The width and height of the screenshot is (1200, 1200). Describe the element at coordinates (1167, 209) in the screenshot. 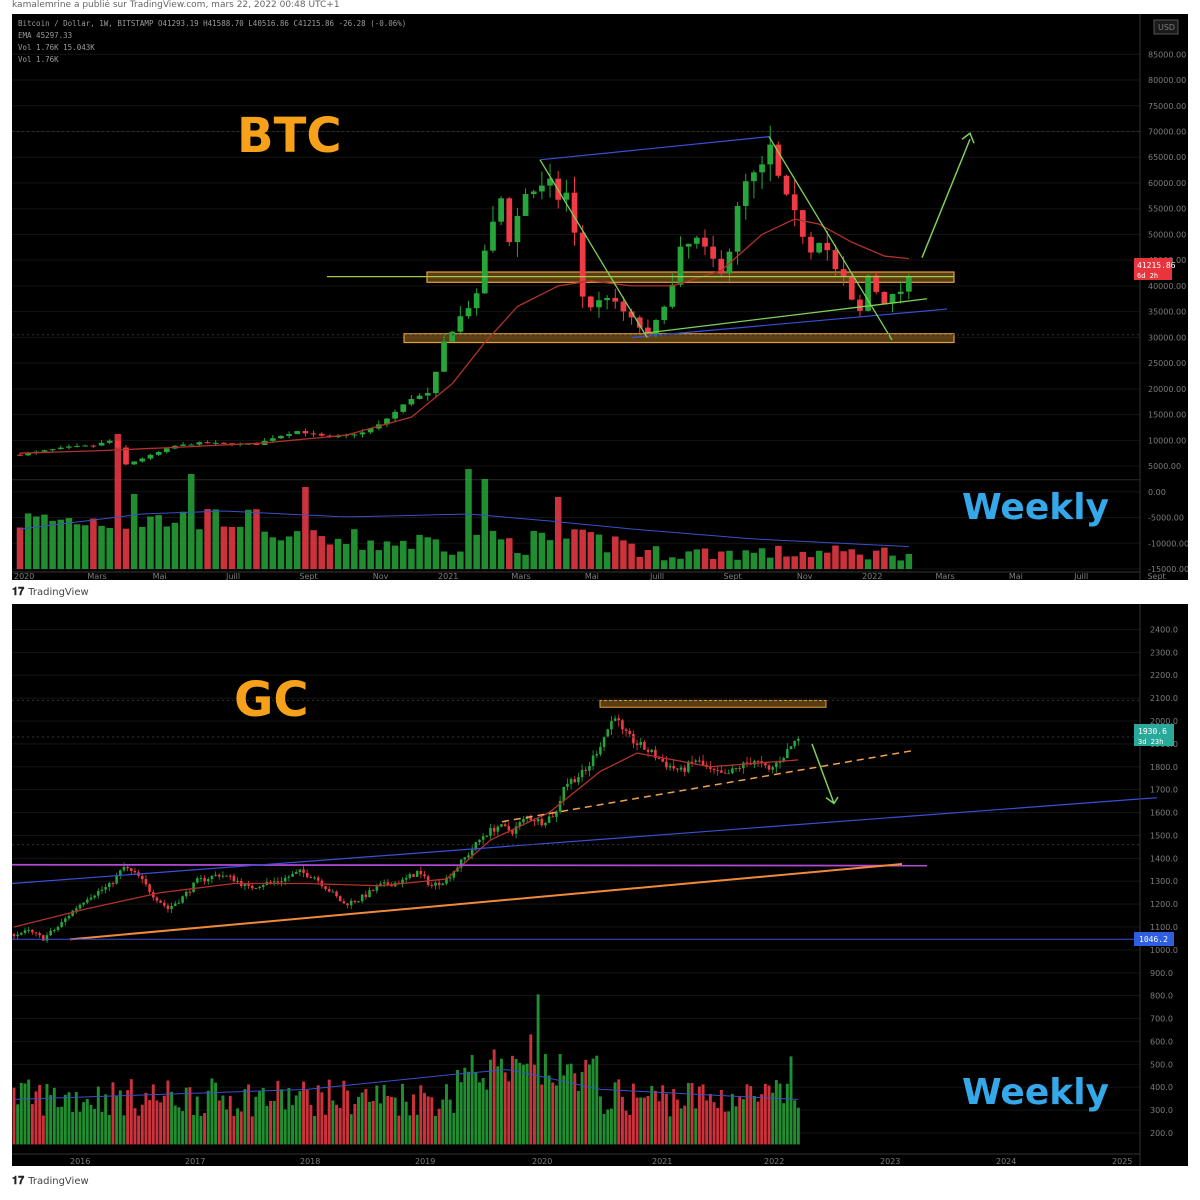

I see `btc-price-tick: 55000.00` at that location.